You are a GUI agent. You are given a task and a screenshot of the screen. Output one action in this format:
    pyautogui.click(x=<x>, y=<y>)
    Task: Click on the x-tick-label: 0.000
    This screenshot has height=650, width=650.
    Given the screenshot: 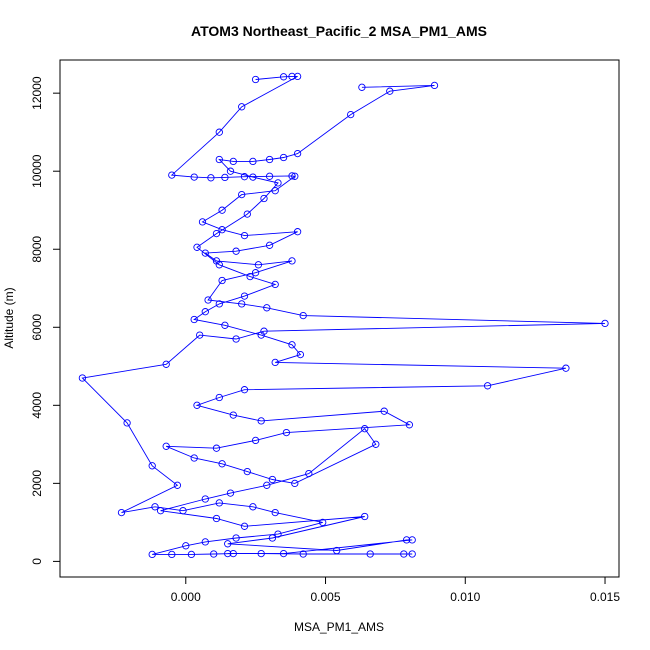 What is the action you would take?
    pyautogui.click(x=186, y=597)
    